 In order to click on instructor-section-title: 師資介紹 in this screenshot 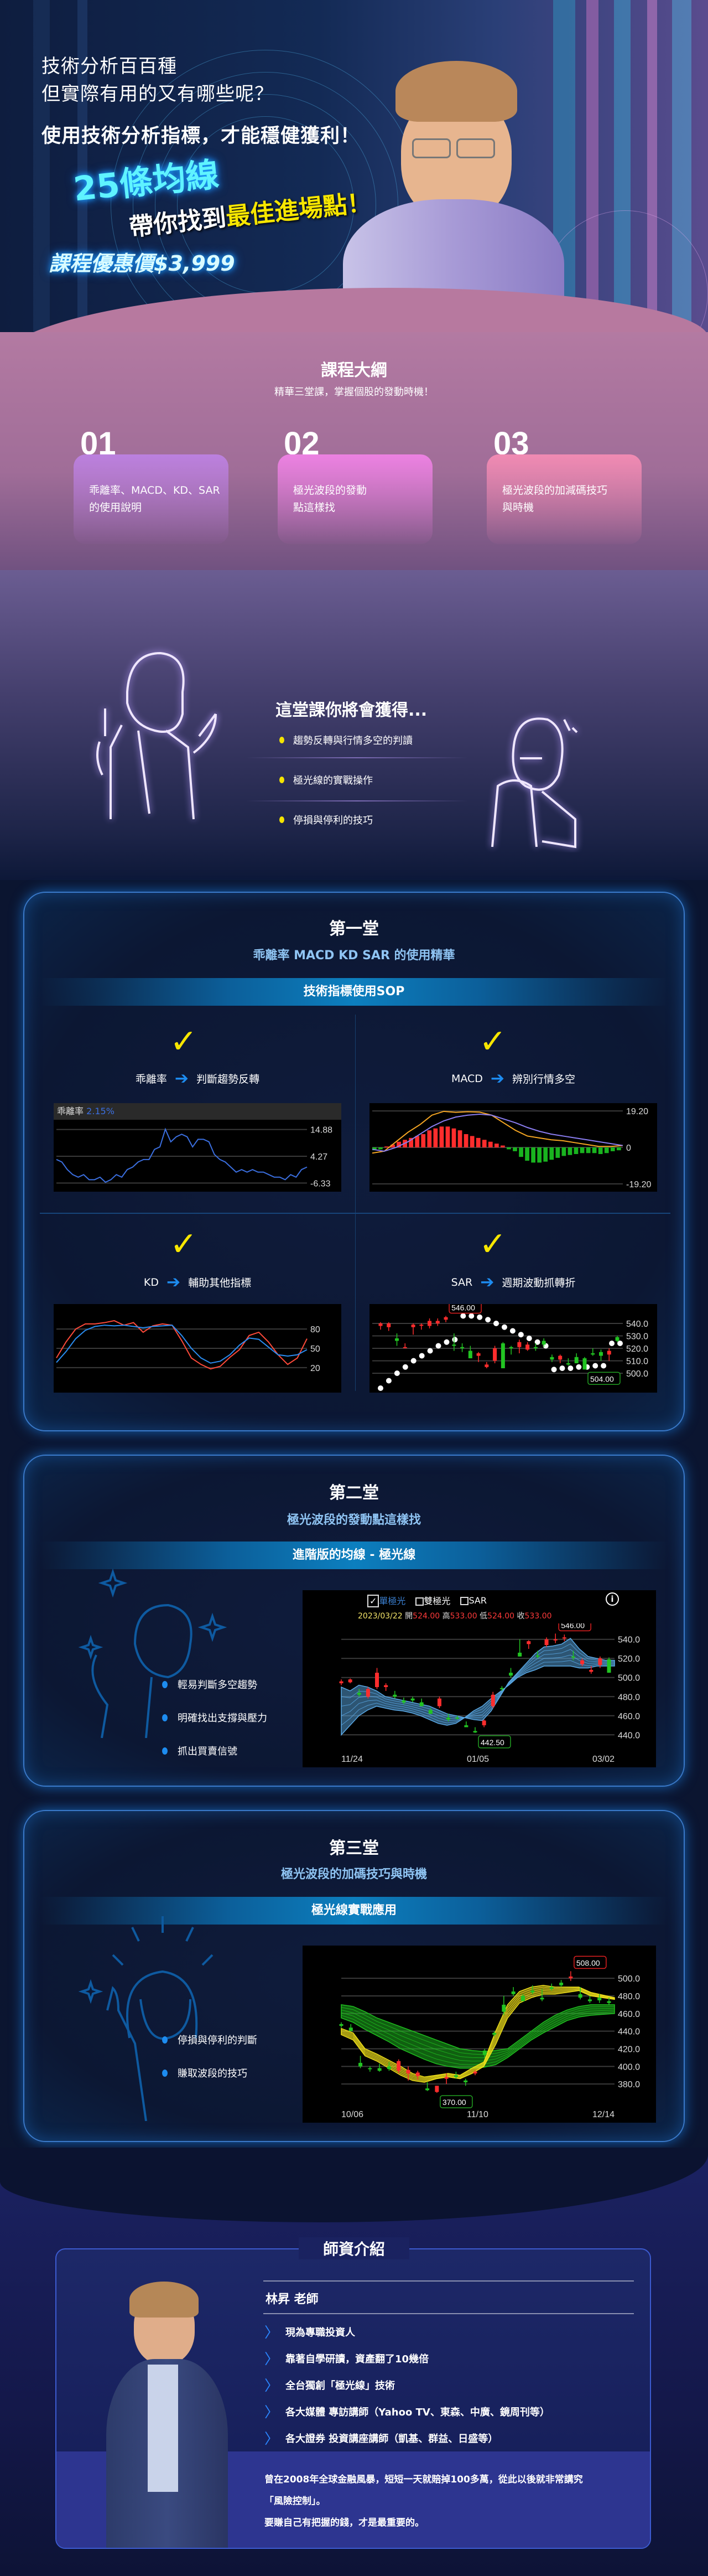, I will do `click(354, 2248)`.